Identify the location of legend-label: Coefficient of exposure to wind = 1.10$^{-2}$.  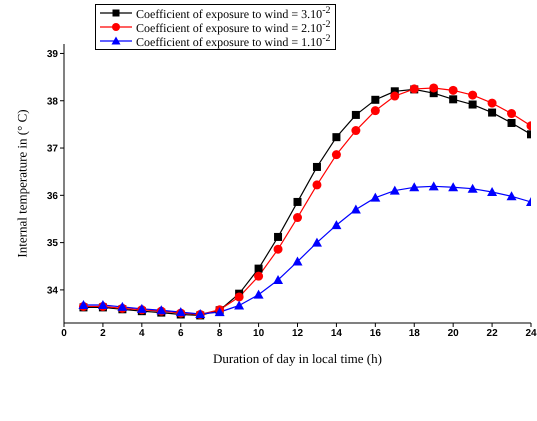
(233, 41).